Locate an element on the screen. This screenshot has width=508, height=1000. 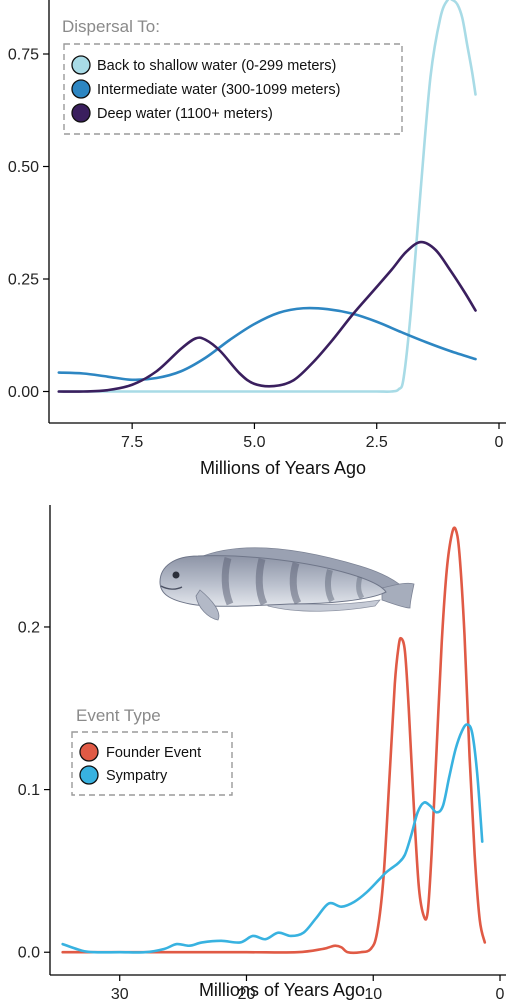
event-x-tick-label: 20 is located at coordinates (247, 993).